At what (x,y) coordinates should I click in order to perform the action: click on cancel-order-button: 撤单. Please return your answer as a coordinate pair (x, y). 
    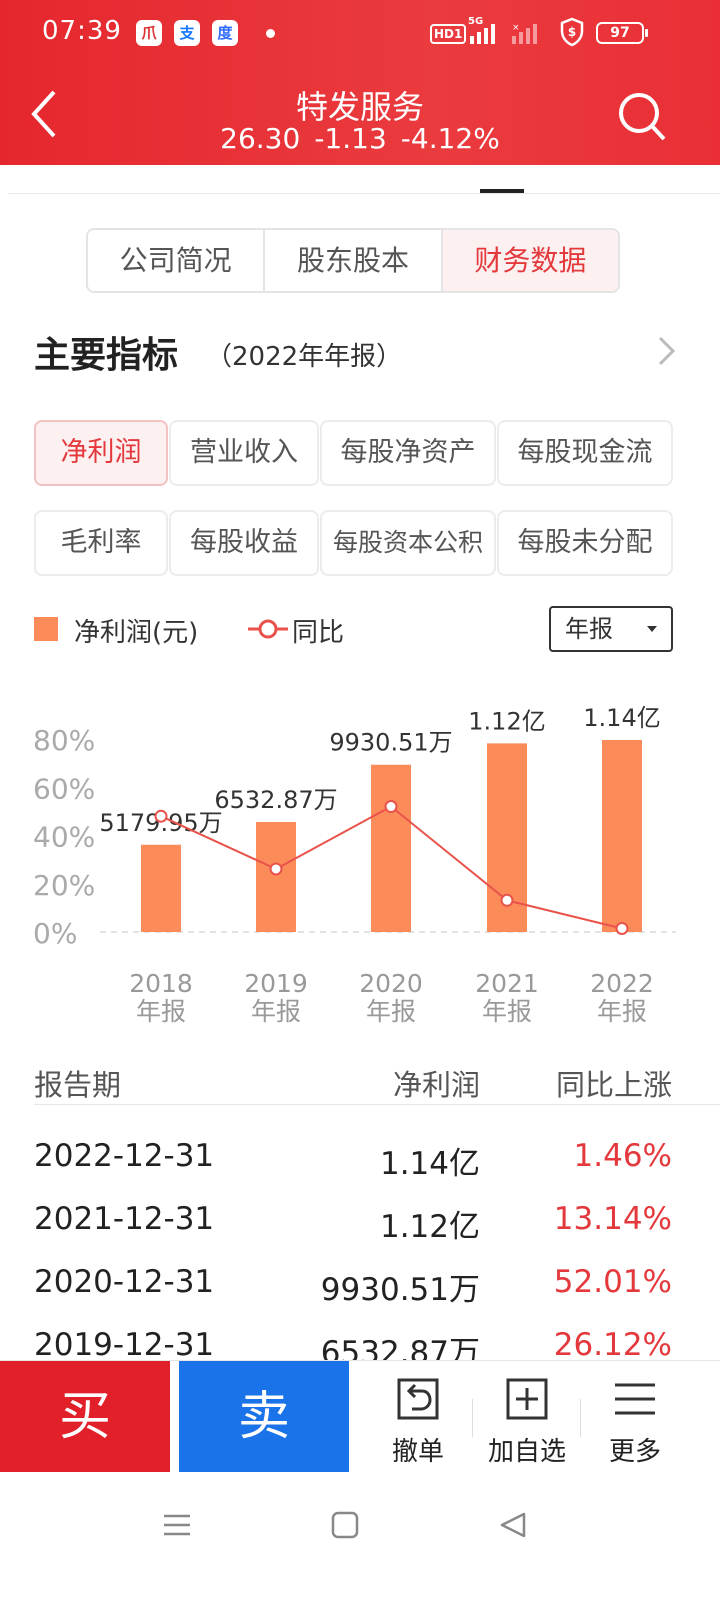
    Looking at the image, I should click on (418, 1417).